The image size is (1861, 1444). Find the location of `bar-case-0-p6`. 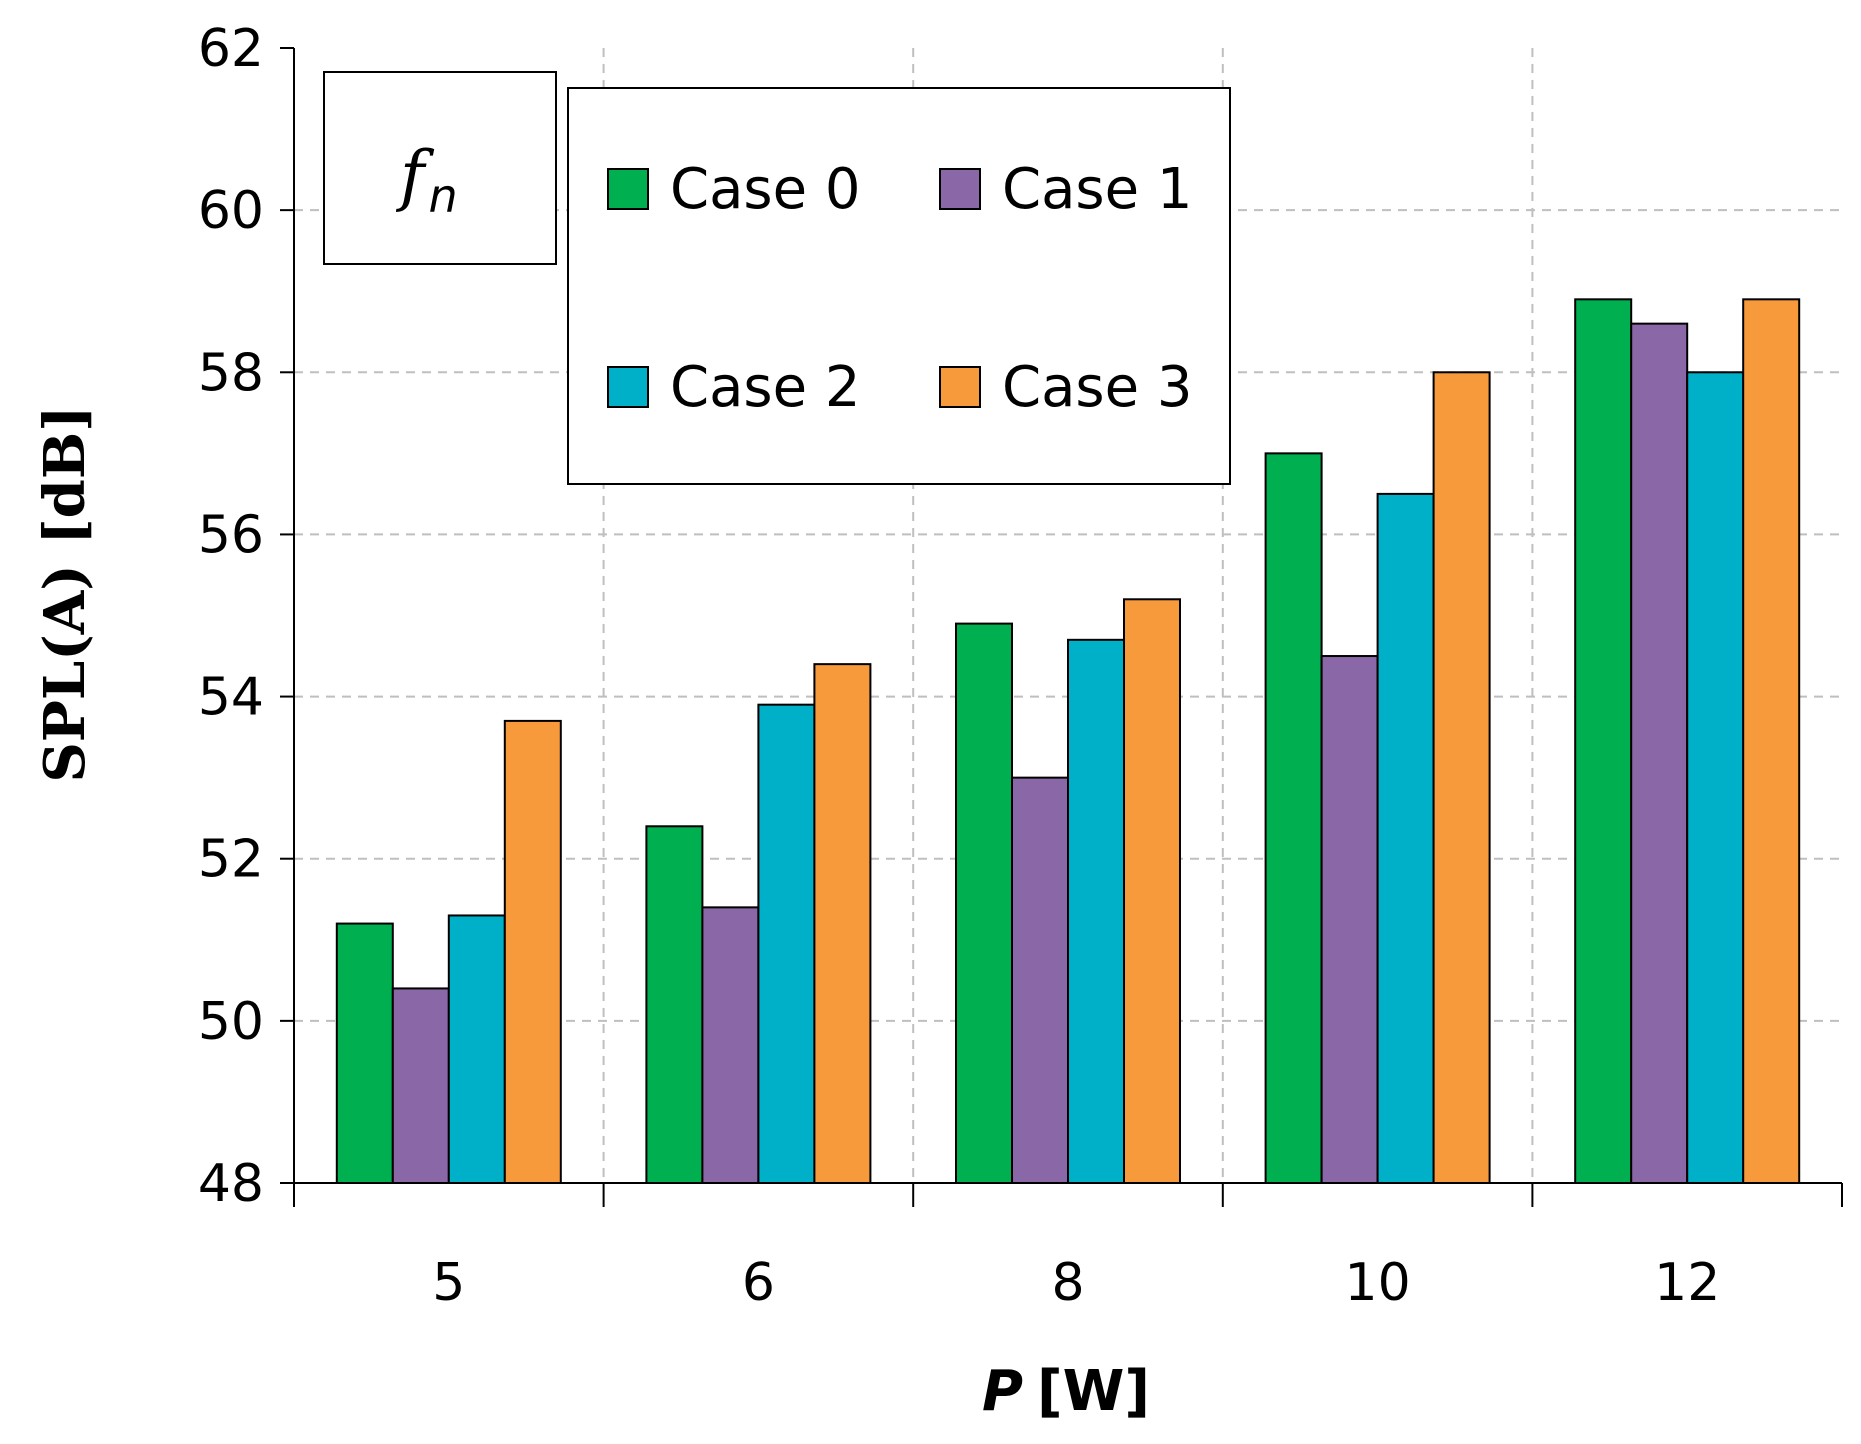

bar-case-0-p6 is located at coordinates (674, 1004).